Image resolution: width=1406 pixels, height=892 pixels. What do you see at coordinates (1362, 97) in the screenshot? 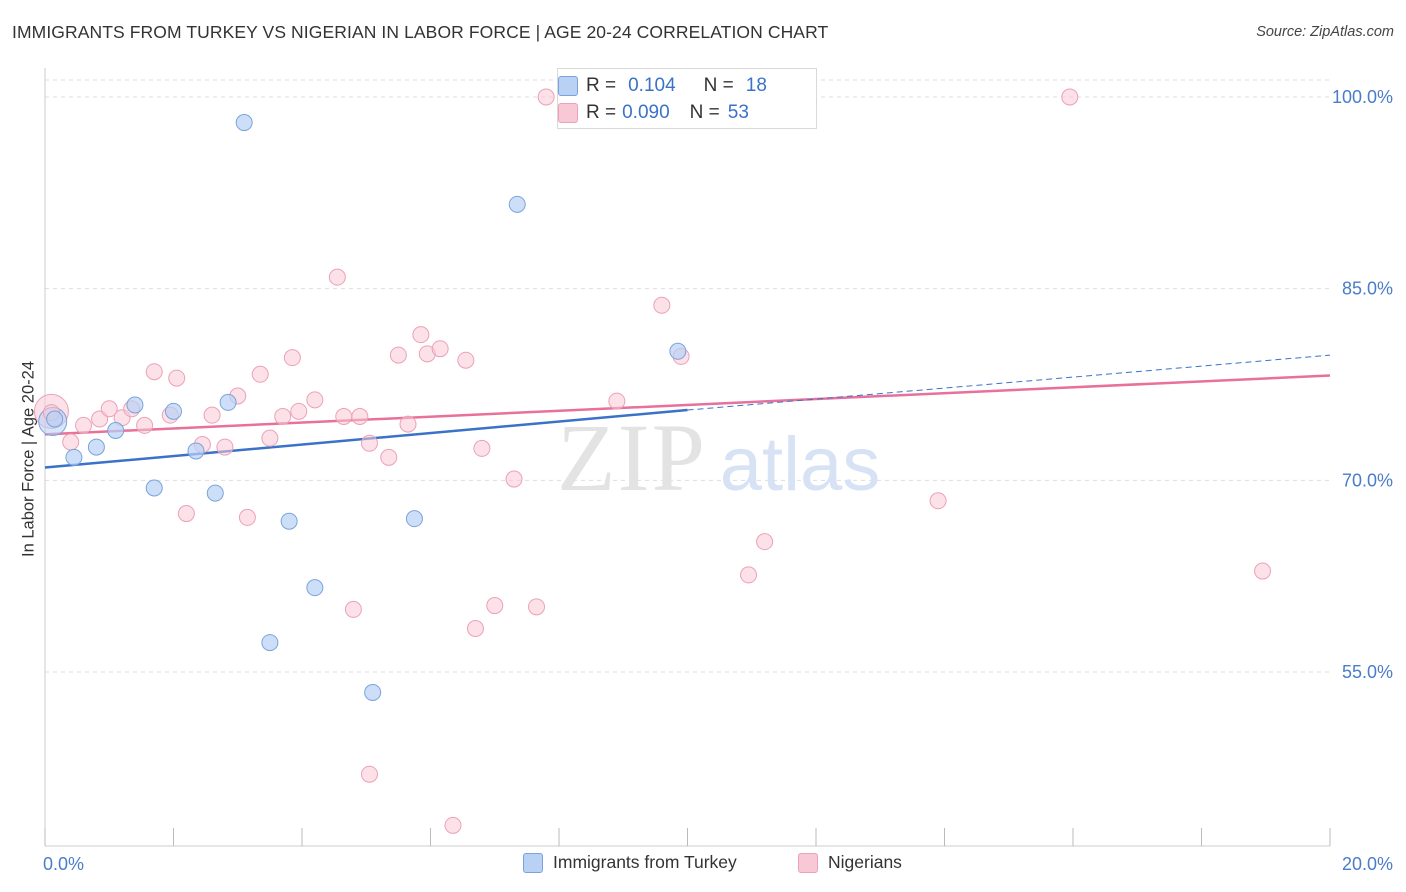
I see `y-tick-label: 100.0%` at bounding box center [1362, 97].